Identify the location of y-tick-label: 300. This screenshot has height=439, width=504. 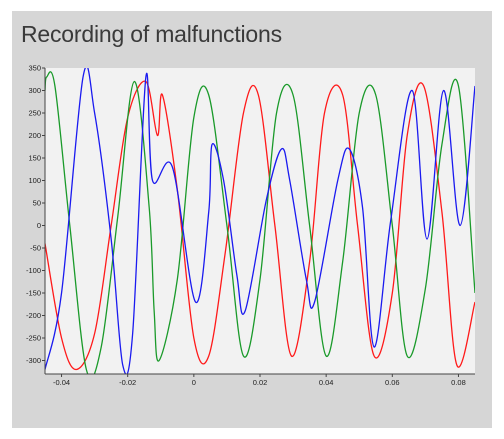
(34, 90).